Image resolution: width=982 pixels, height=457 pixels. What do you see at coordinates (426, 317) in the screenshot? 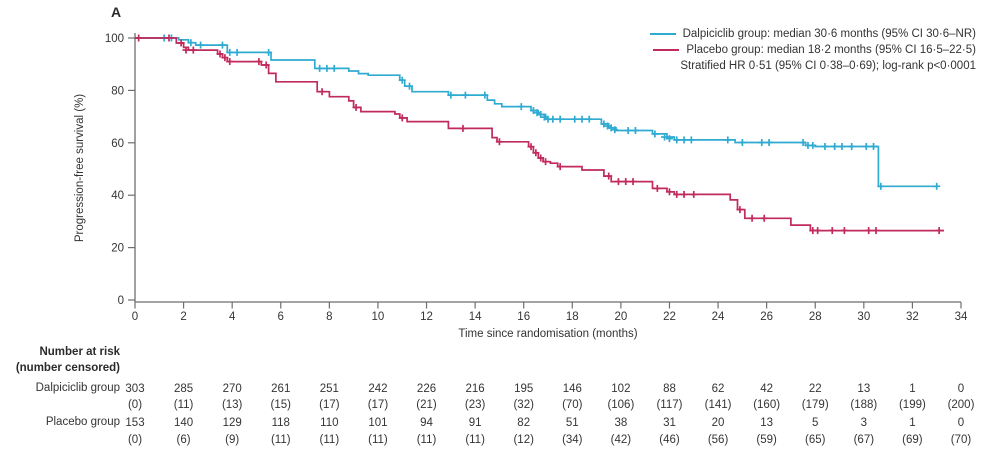
I see `svg-text: 12` at bounding box center [426, 317].